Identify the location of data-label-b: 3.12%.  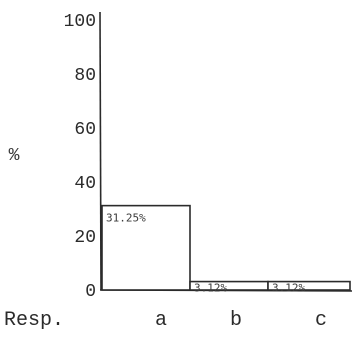
(210, 288).